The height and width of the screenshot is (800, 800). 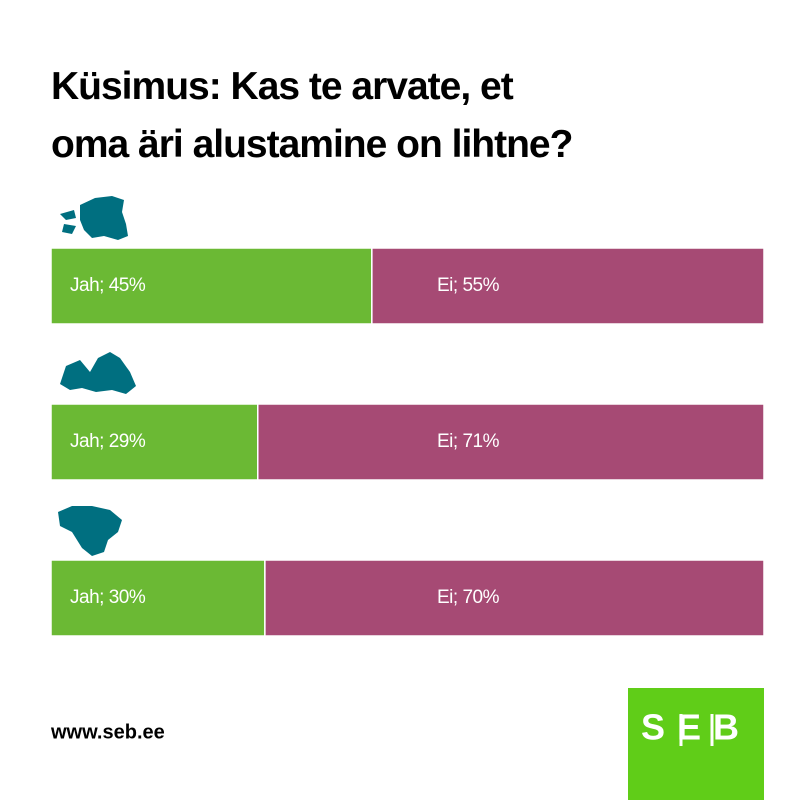 I want to click on logo-box, so click(x=696, y=744).